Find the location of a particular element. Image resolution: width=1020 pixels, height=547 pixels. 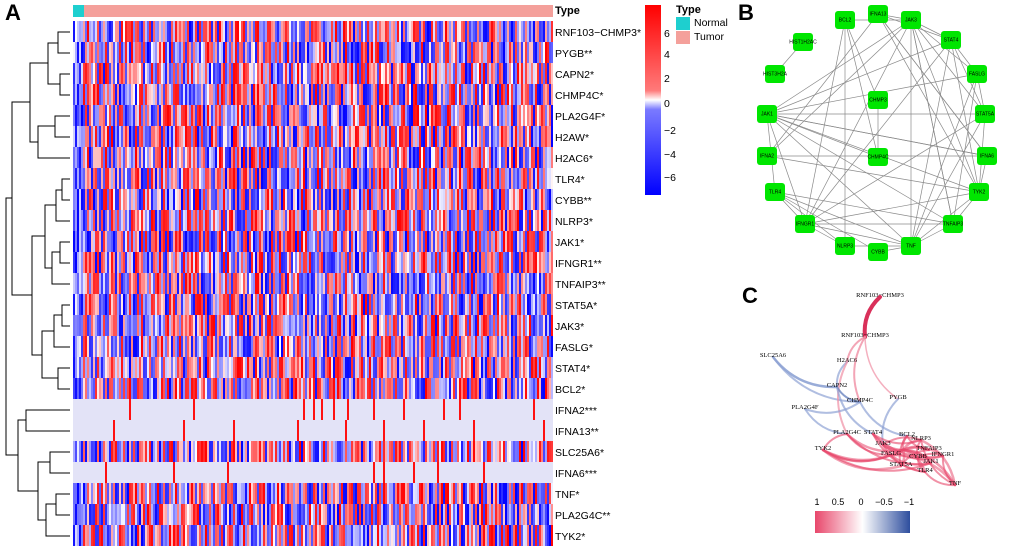

correlation-node-label: RNF103−CHMP3 is located at coordinates (880, 295).